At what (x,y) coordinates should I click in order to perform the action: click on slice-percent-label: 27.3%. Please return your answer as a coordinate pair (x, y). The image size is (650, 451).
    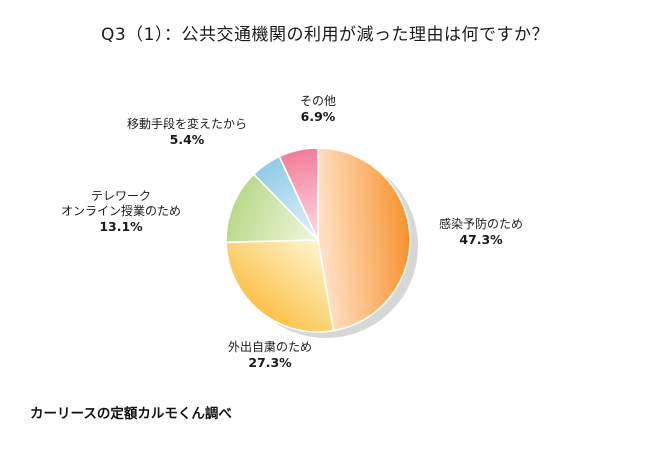
    Looking at the image, I should click on (270, 362).